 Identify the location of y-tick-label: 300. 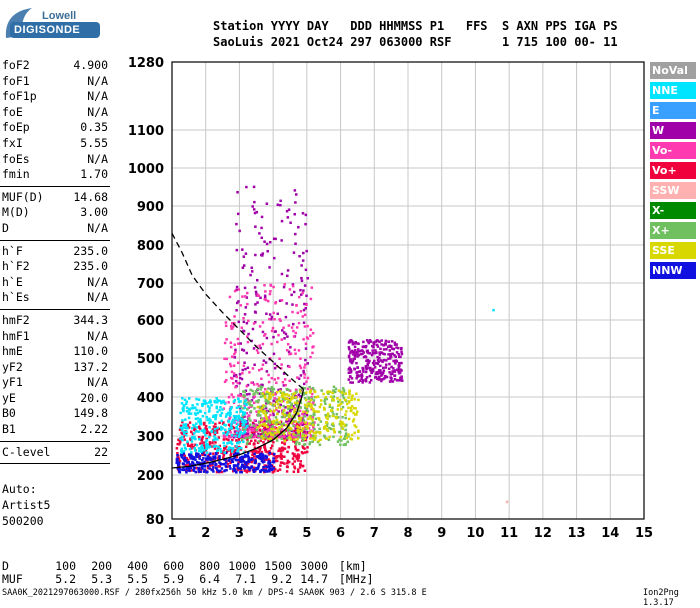
(150, 437).